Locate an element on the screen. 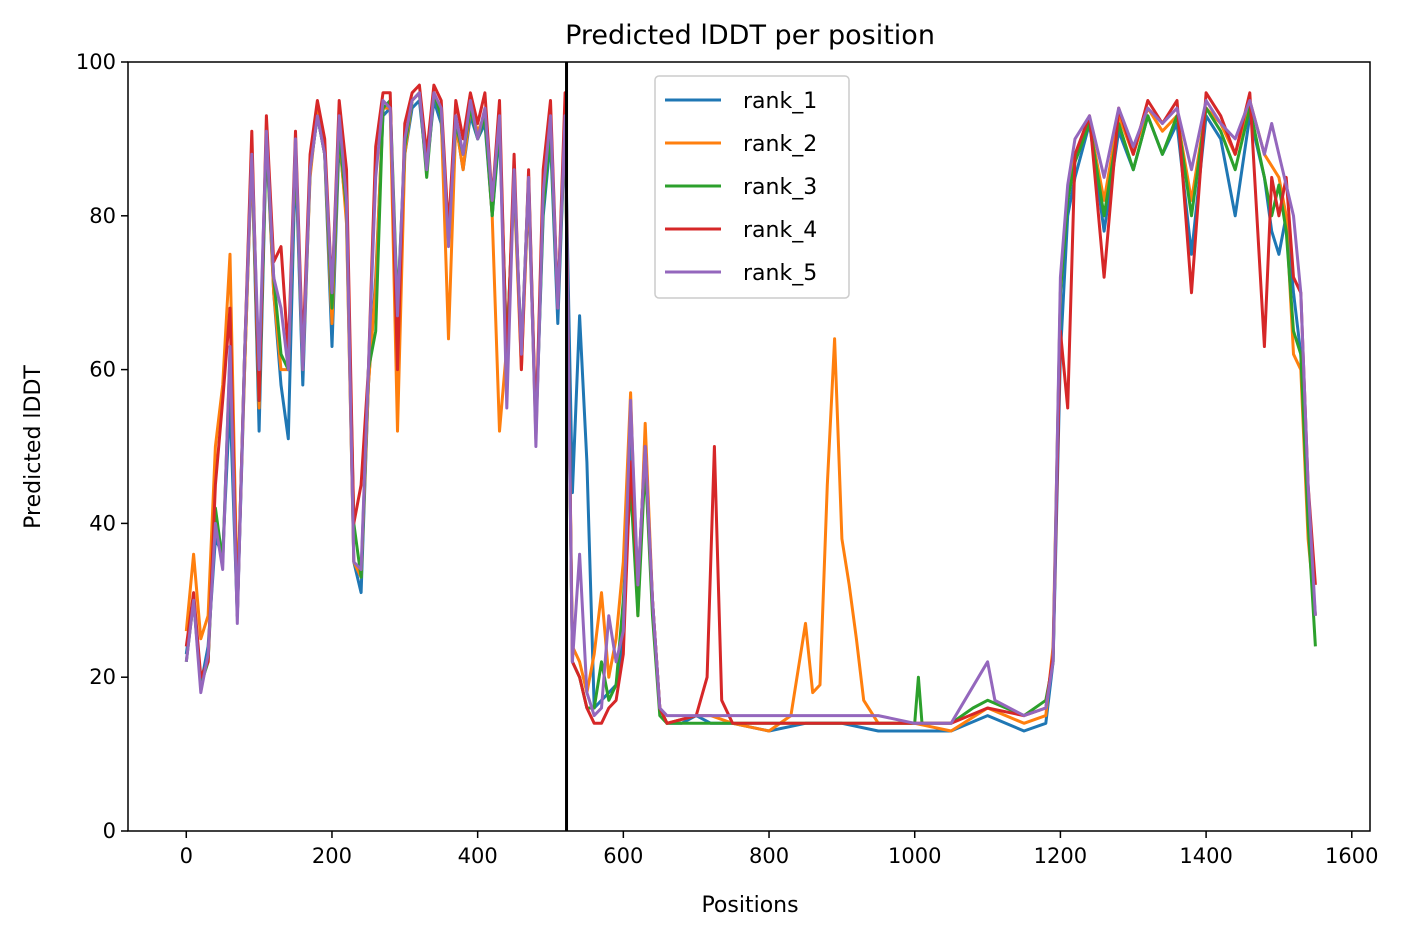 This screenshot has width=1405, height=939. chart-title: Predicted lDDT per position is located at coordinates (750, 35).